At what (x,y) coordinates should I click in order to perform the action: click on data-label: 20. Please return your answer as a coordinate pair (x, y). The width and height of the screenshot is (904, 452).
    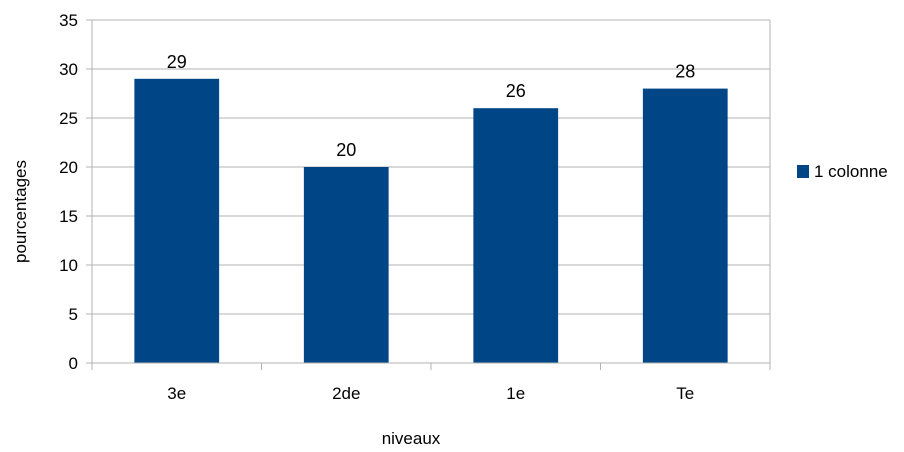
    Looking at the image, I should click on (346, 150).